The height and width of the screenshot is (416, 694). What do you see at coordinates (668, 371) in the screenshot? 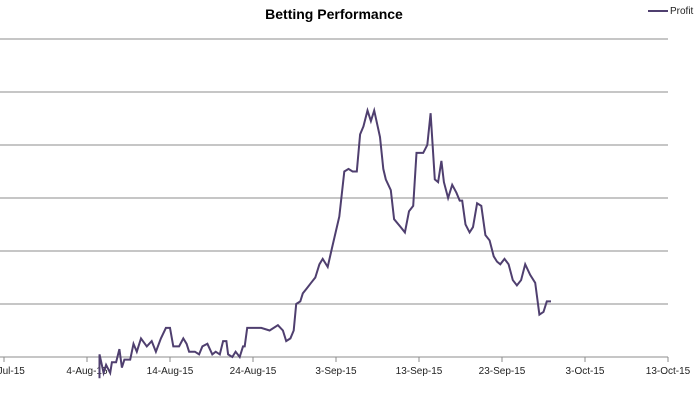
I see `x-tick-label: 13-Oct-15` at bounding box center [668, 371].